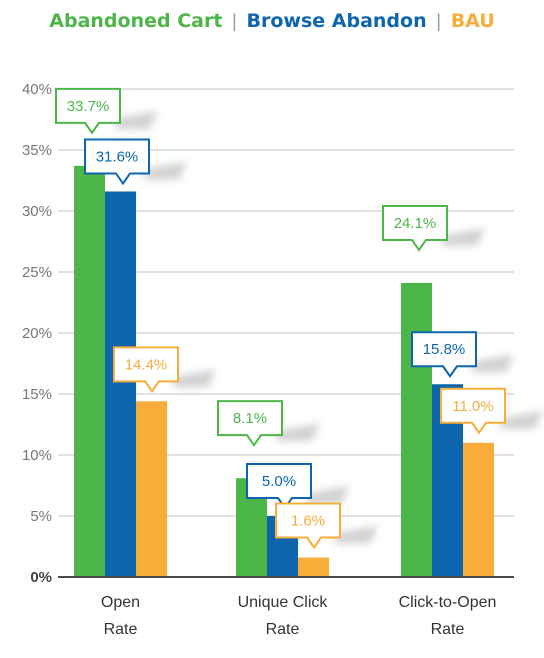 The image size is (544, 658). What do you see at coordinates (37, 150) in the screenshot?
I see `y-tick-label: 35%` at bounding box center [37, 150].